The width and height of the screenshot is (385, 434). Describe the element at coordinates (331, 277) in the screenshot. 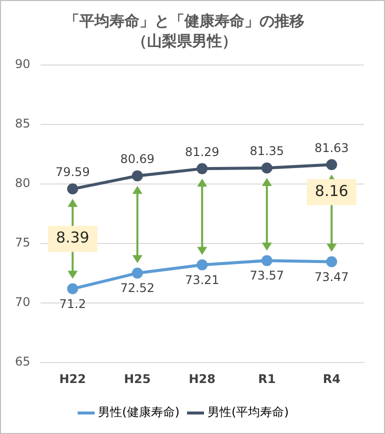

I see `data-label: 73.47` at that location.